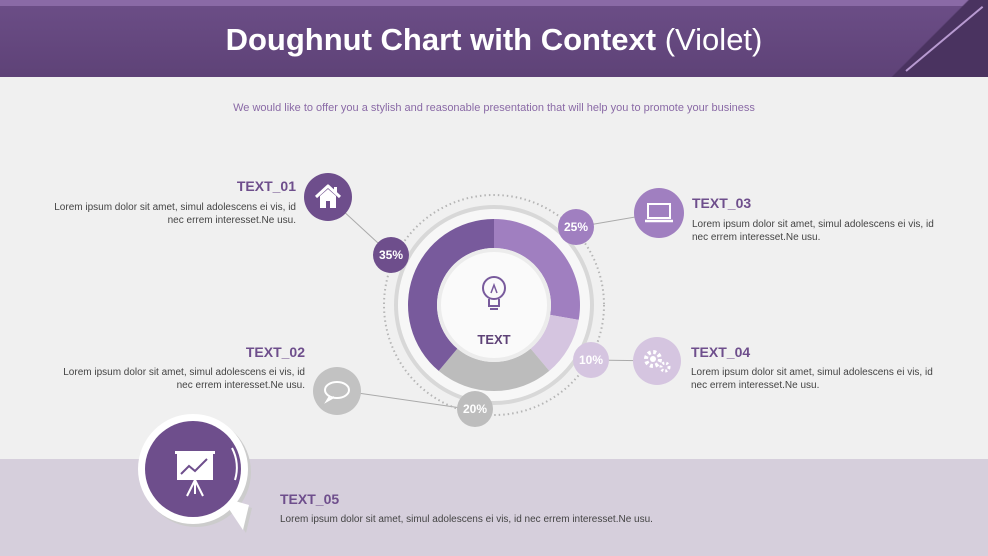 The height and width of the screenshot is (556, 988). I want to click on item-04-title: TEXT_04, so click(721, 352).